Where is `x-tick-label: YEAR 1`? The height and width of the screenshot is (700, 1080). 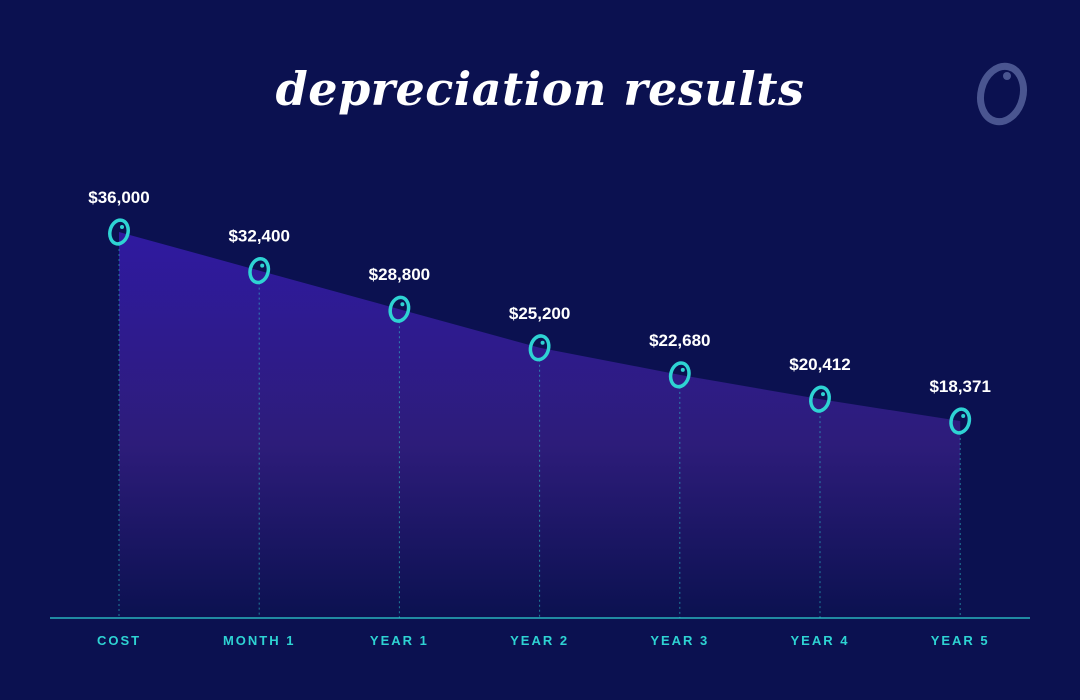 x-tick-label: YEAR 1 is located at coordinates (399, 640).